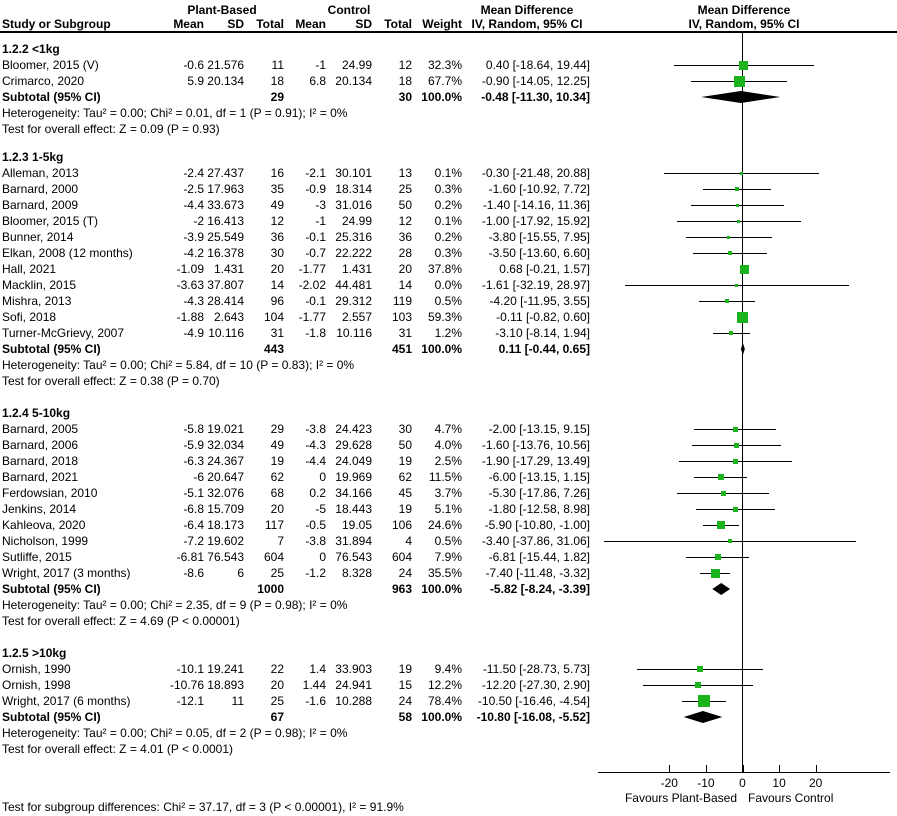  What do you see at coordinates (193, 541) in the screenshot?
I see `mean-plant-based: -7.2` at bounding box center [193, 541].